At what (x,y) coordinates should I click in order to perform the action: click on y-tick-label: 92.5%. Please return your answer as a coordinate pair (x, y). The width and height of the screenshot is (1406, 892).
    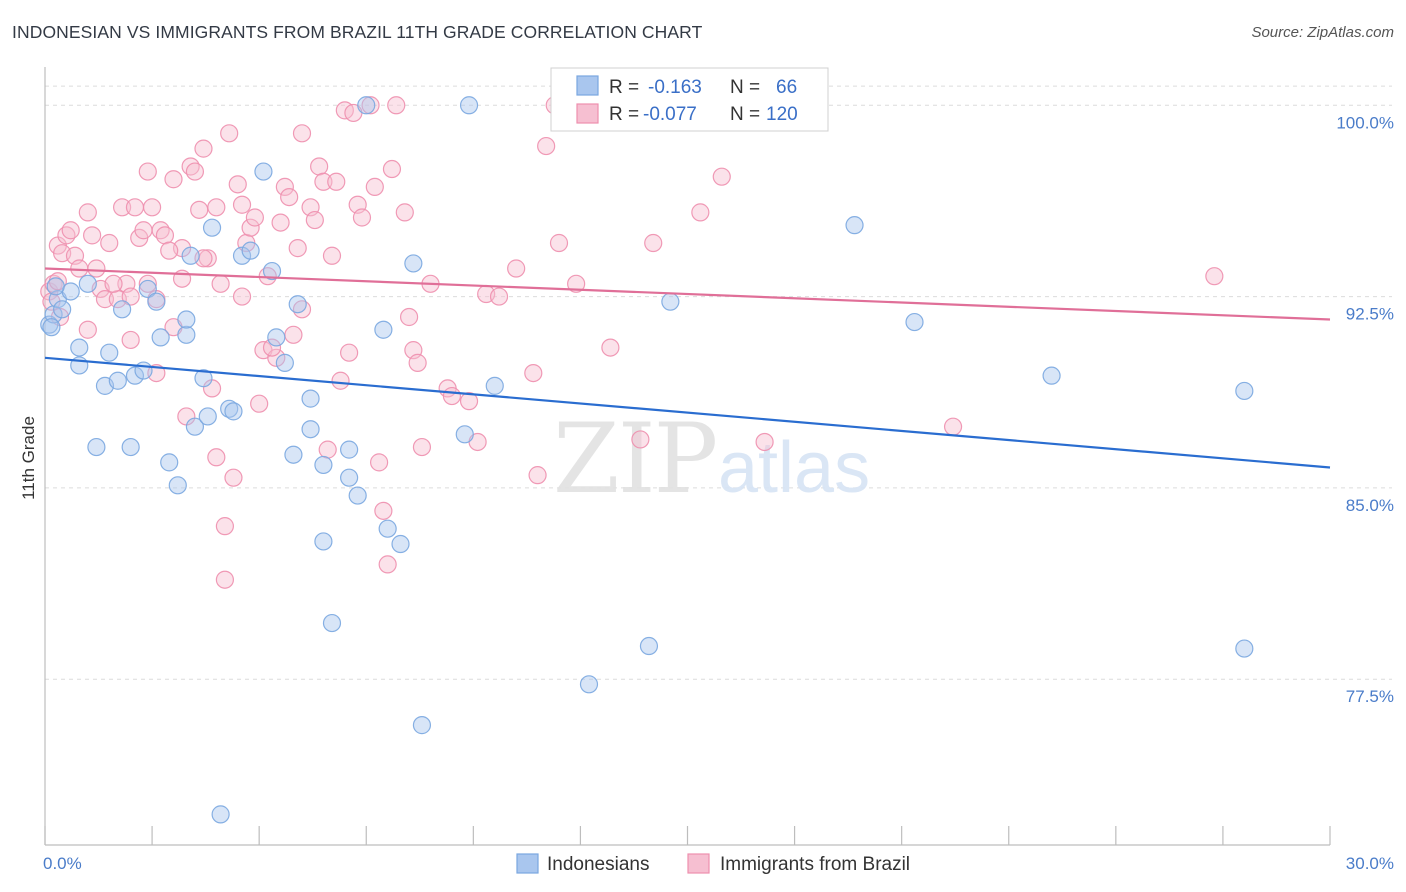
    Looking at the image, I should click on (1370, 314).